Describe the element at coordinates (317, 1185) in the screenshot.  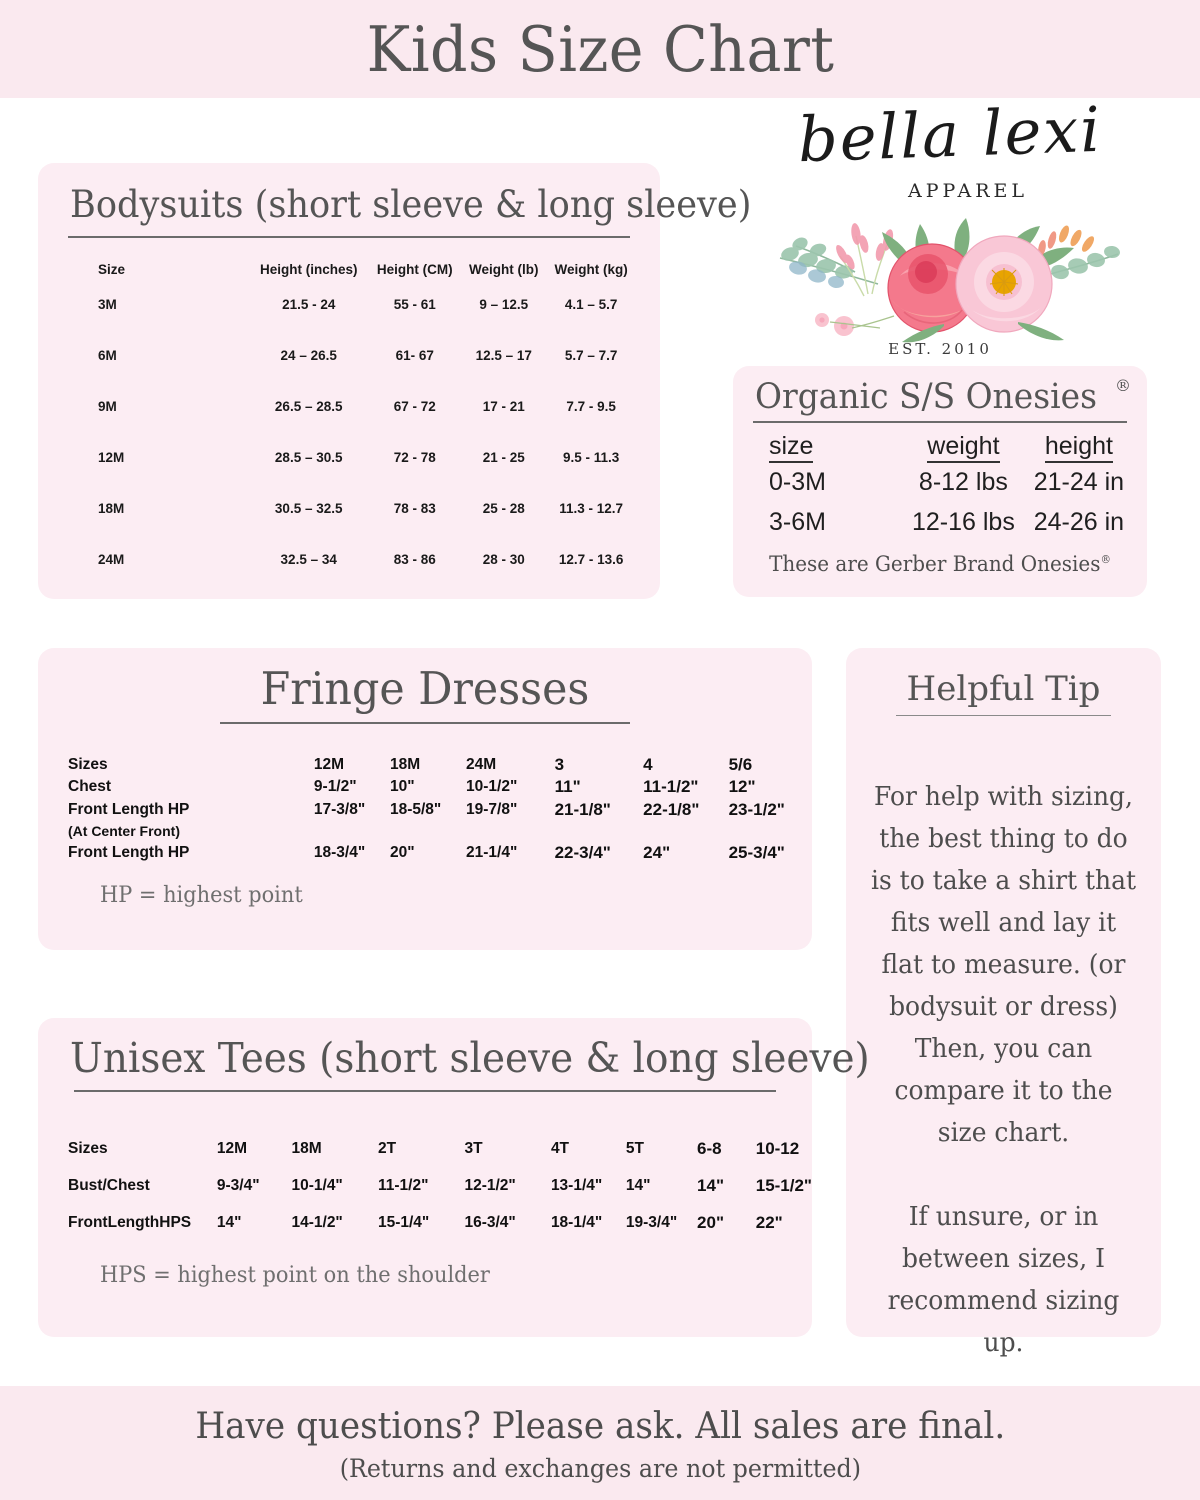
I see `cell: 10-1/4"` at that location.